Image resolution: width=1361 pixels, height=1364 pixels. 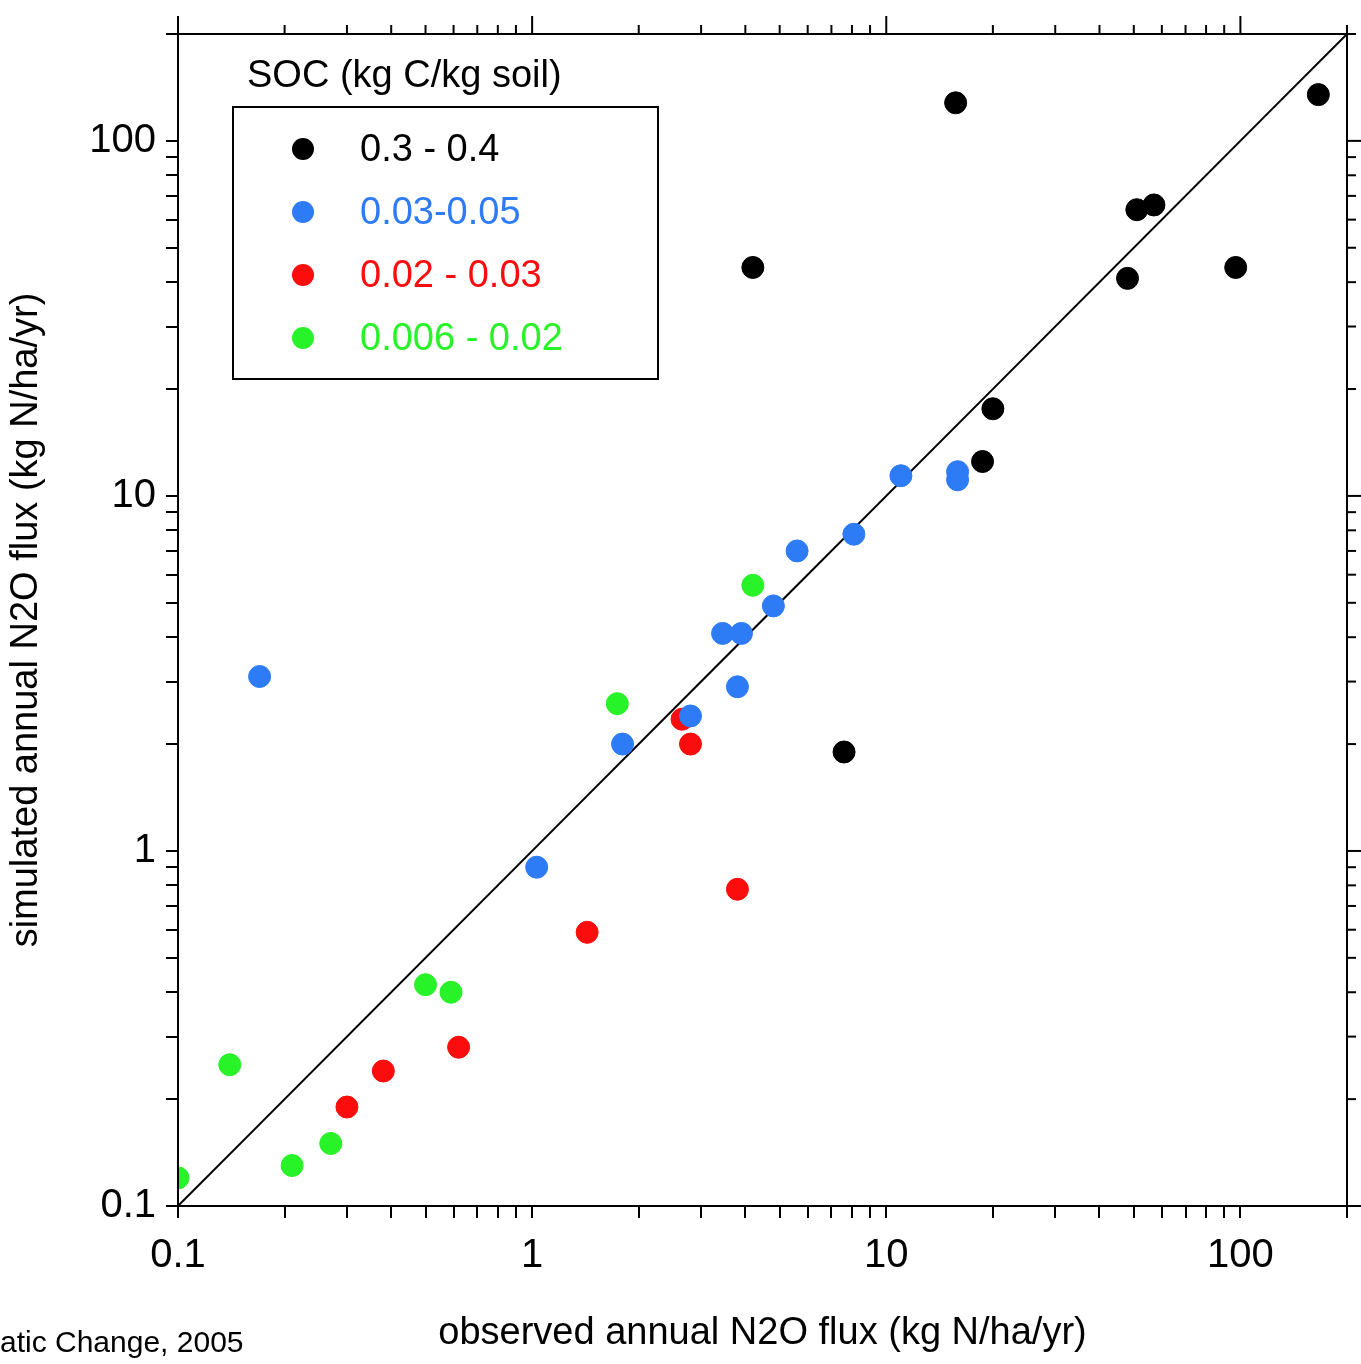 I want to click on y-axis-title: simulated annual N2O flux (kg N/ha/yr), so click(x=24, y=620).